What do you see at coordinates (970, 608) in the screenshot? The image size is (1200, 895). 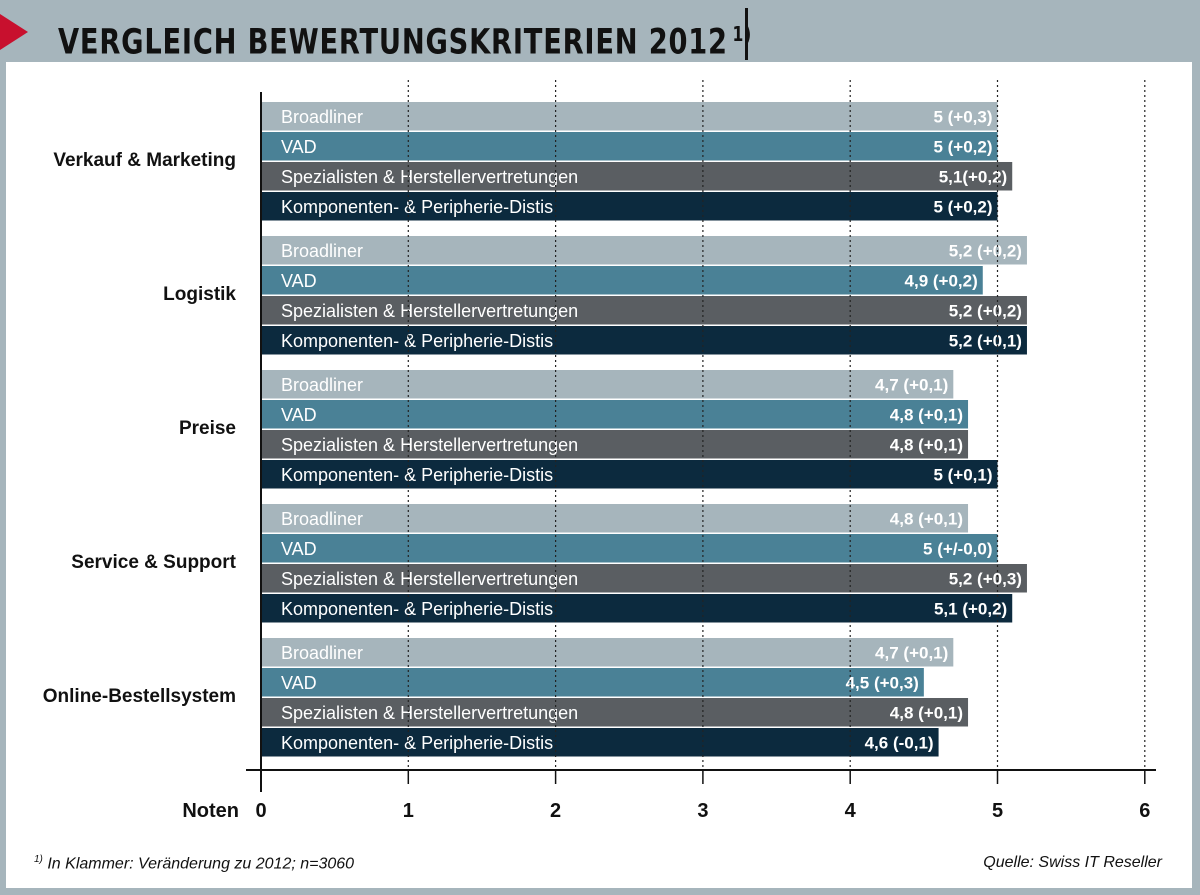 I see `bar-value-label: 5,1 (+0,2)` at bounding box center [970, 608].